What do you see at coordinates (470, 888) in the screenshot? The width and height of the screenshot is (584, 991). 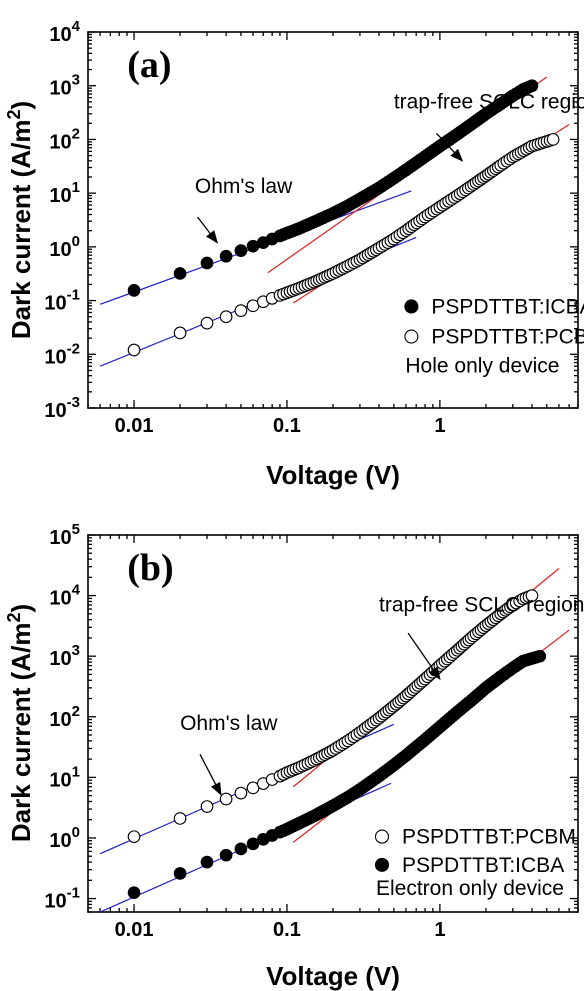 I see `device-note: Electron only device` at bounding box center [470, 888].